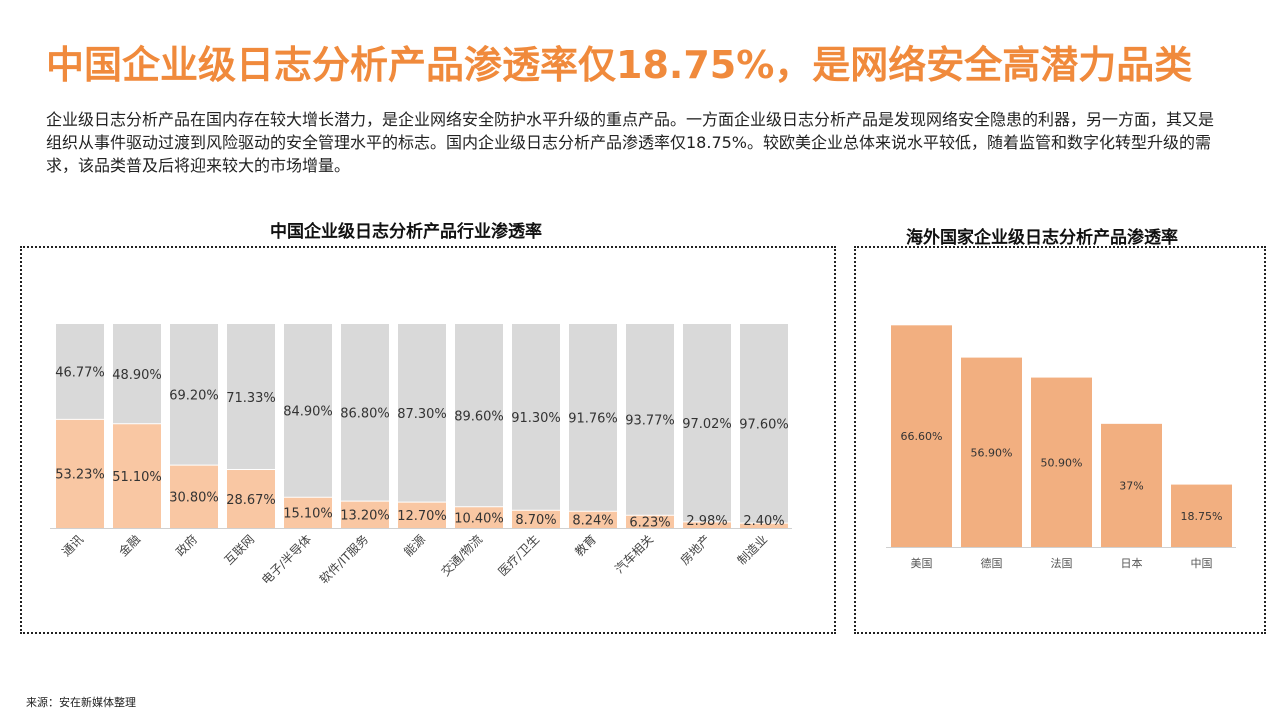 Image resolution: width=1280 pixels, height=720 pixels. I want to click on data-label: 18.75%, so click(1202, 516).